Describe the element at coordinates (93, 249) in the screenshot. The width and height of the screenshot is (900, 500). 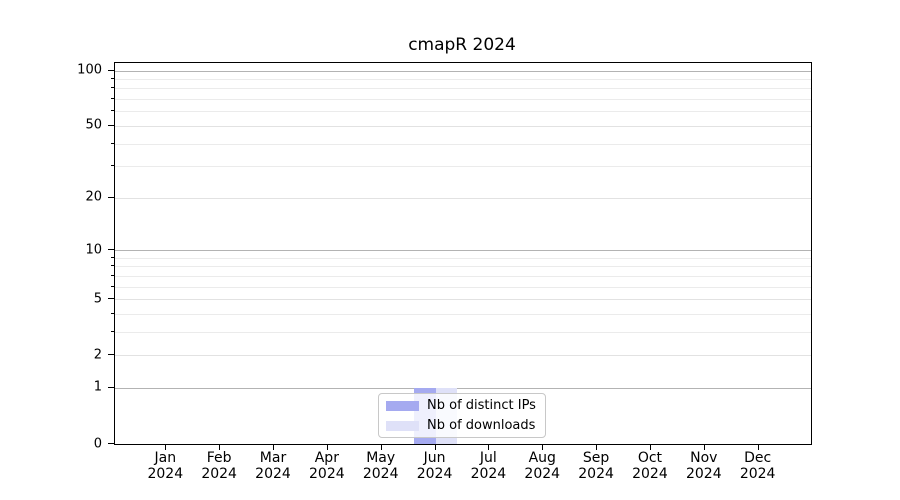
I see `y-tick-label: 10` at that location.